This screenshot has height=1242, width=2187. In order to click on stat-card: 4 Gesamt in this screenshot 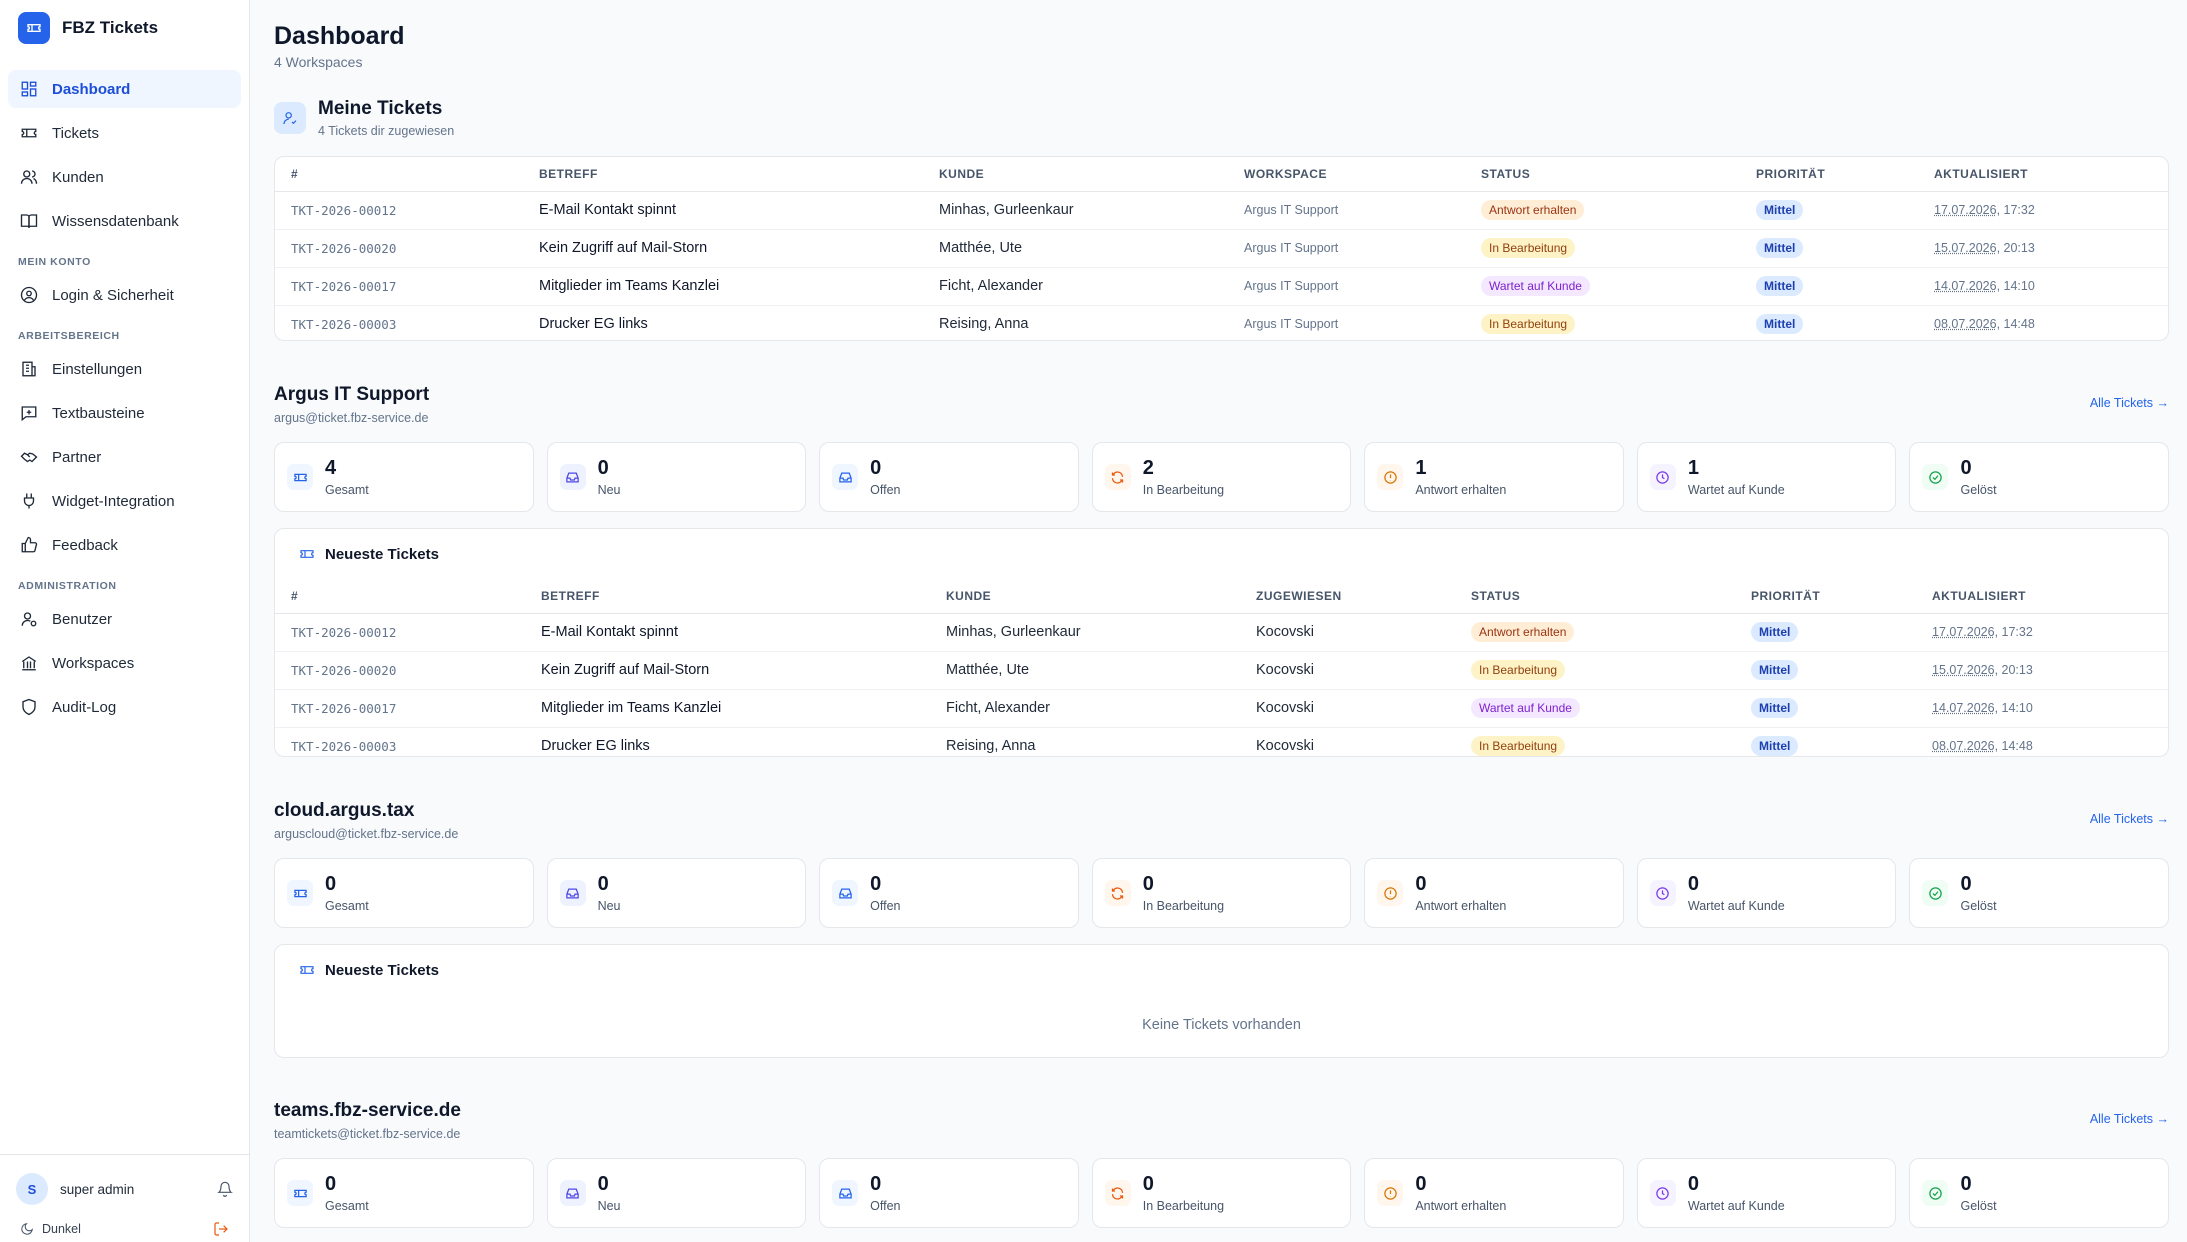, I will do `click(404, 477)`.